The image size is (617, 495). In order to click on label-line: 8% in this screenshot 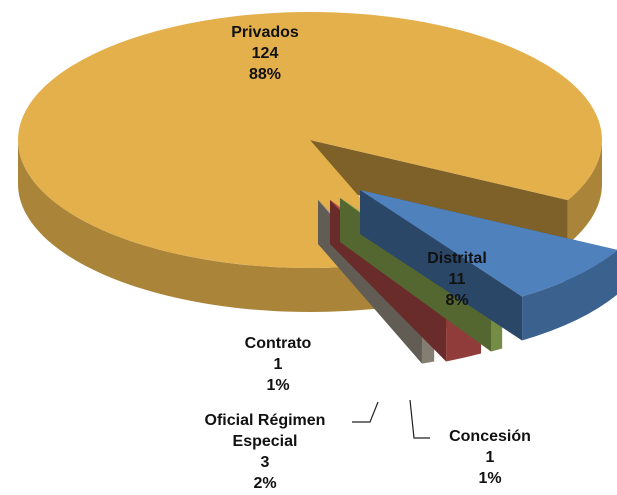, I will do `click(457, 300)`.